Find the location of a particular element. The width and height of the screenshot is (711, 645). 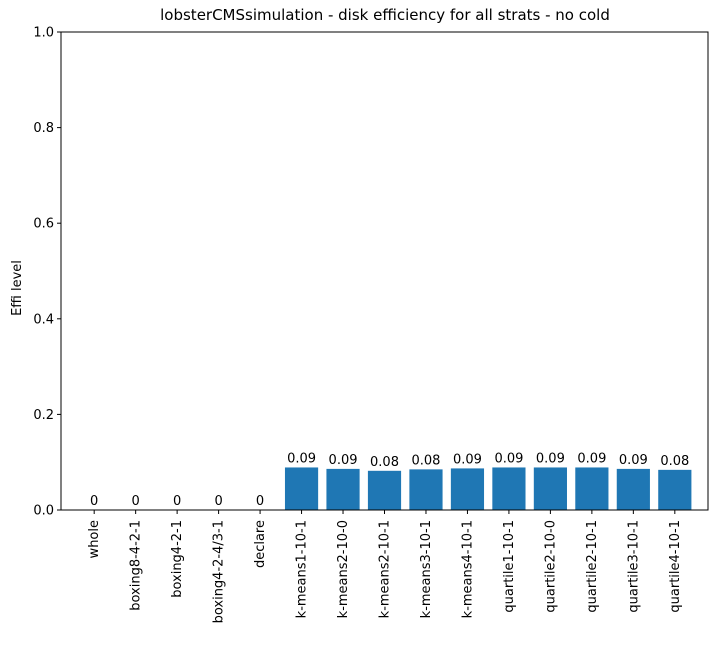

x-tick-label-k-means2-10-0: k-means2-10-0 is located at coordinates (343, 569).